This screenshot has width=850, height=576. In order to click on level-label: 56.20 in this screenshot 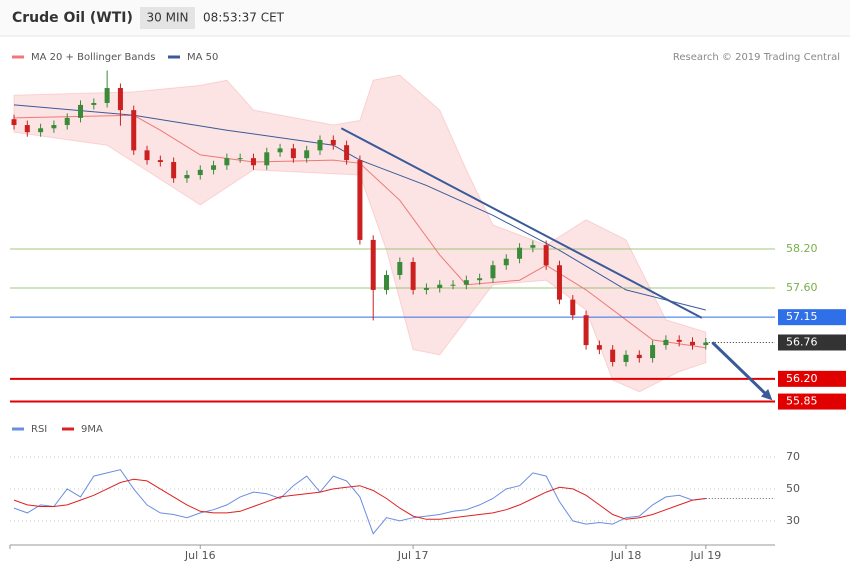, I will do `click(802, 378)`.